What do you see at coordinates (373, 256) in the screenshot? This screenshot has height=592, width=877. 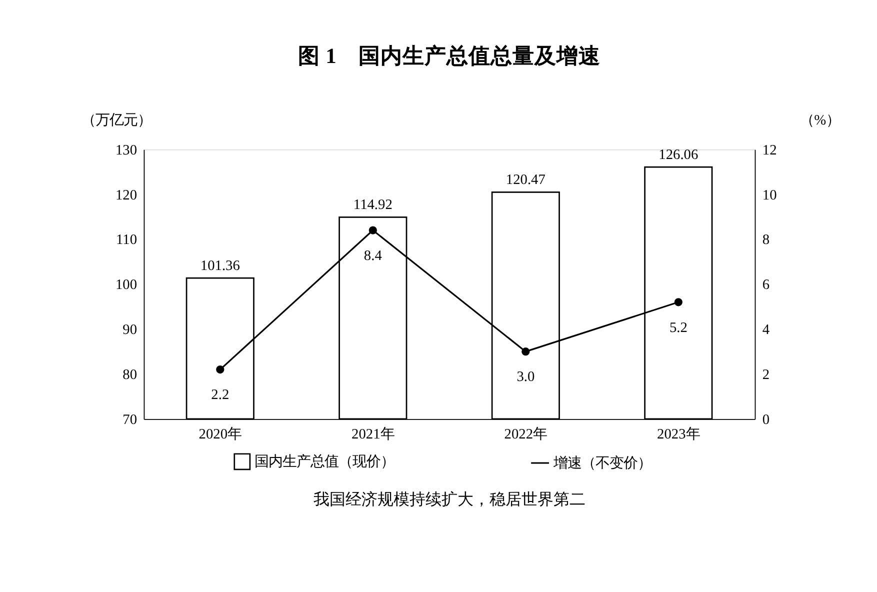 I see `data-label: 8.4` at bounding box center [373, 256].